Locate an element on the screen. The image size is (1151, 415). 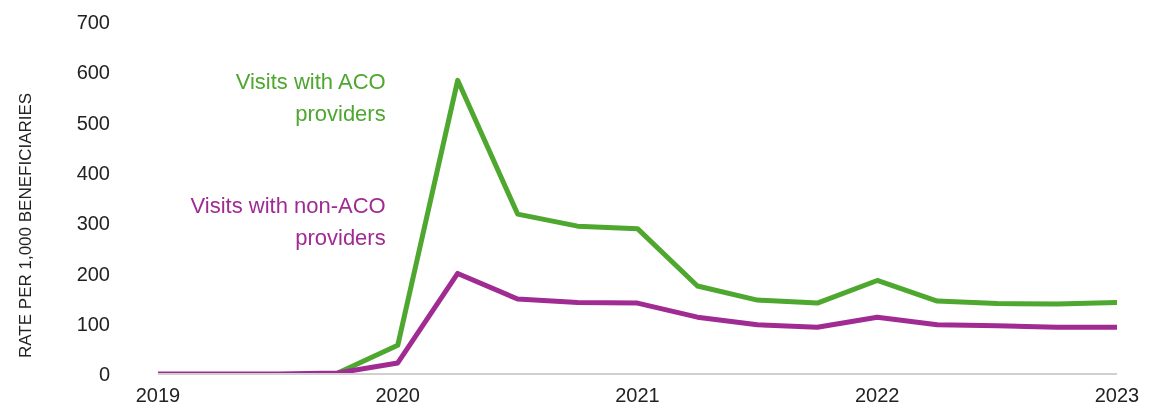
x-tick-label: 2021 is located at coordinates (637, 395).